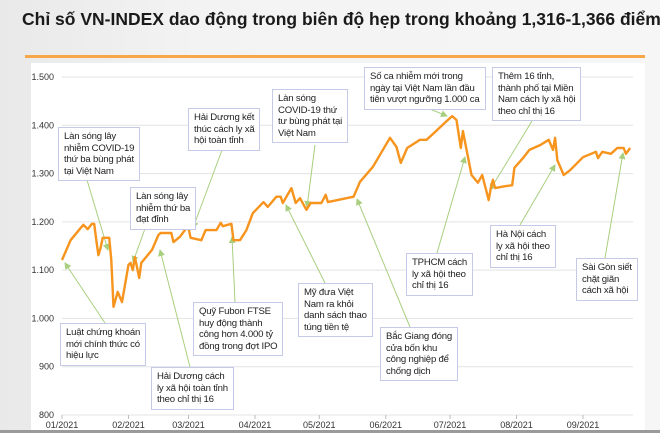  Describe the element at coordinates (46, 415) in the screenshot. I see `y-tick-label: 800` at that location.